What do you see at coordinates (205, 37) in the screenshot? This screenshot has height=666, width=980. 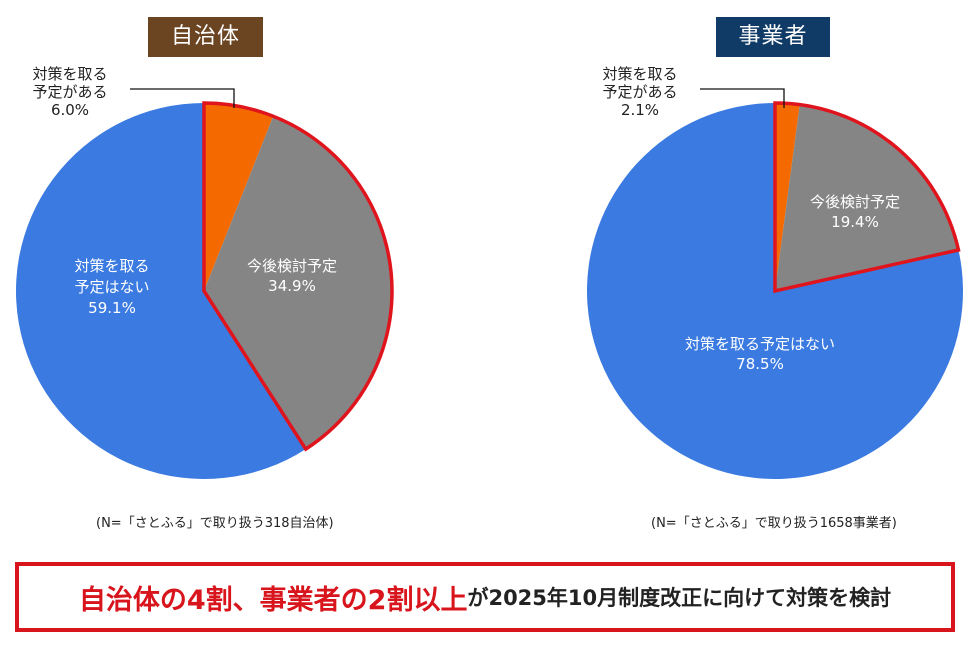 I see `chart-title-municipality: 自治体` at bounding box center [205, 37].